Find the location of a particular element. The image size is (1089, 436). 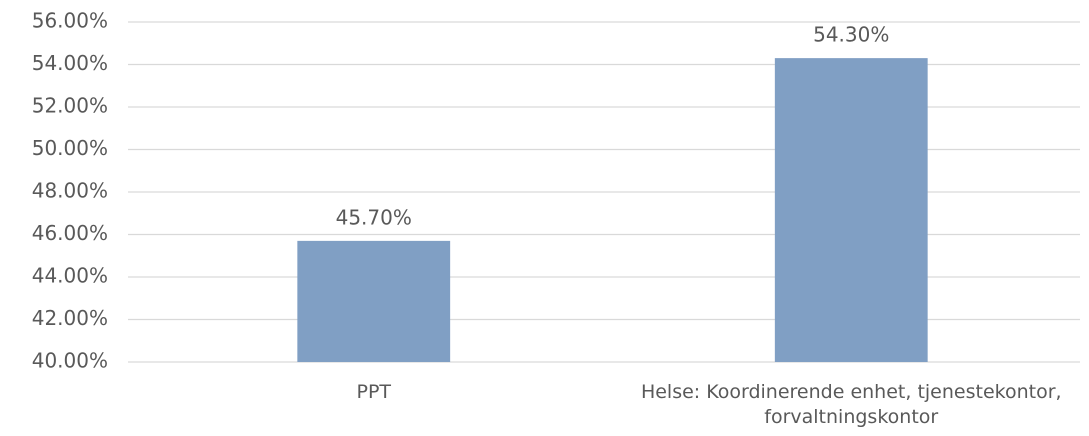

x-tick-label: PPT is located at coordinates (374, 392).